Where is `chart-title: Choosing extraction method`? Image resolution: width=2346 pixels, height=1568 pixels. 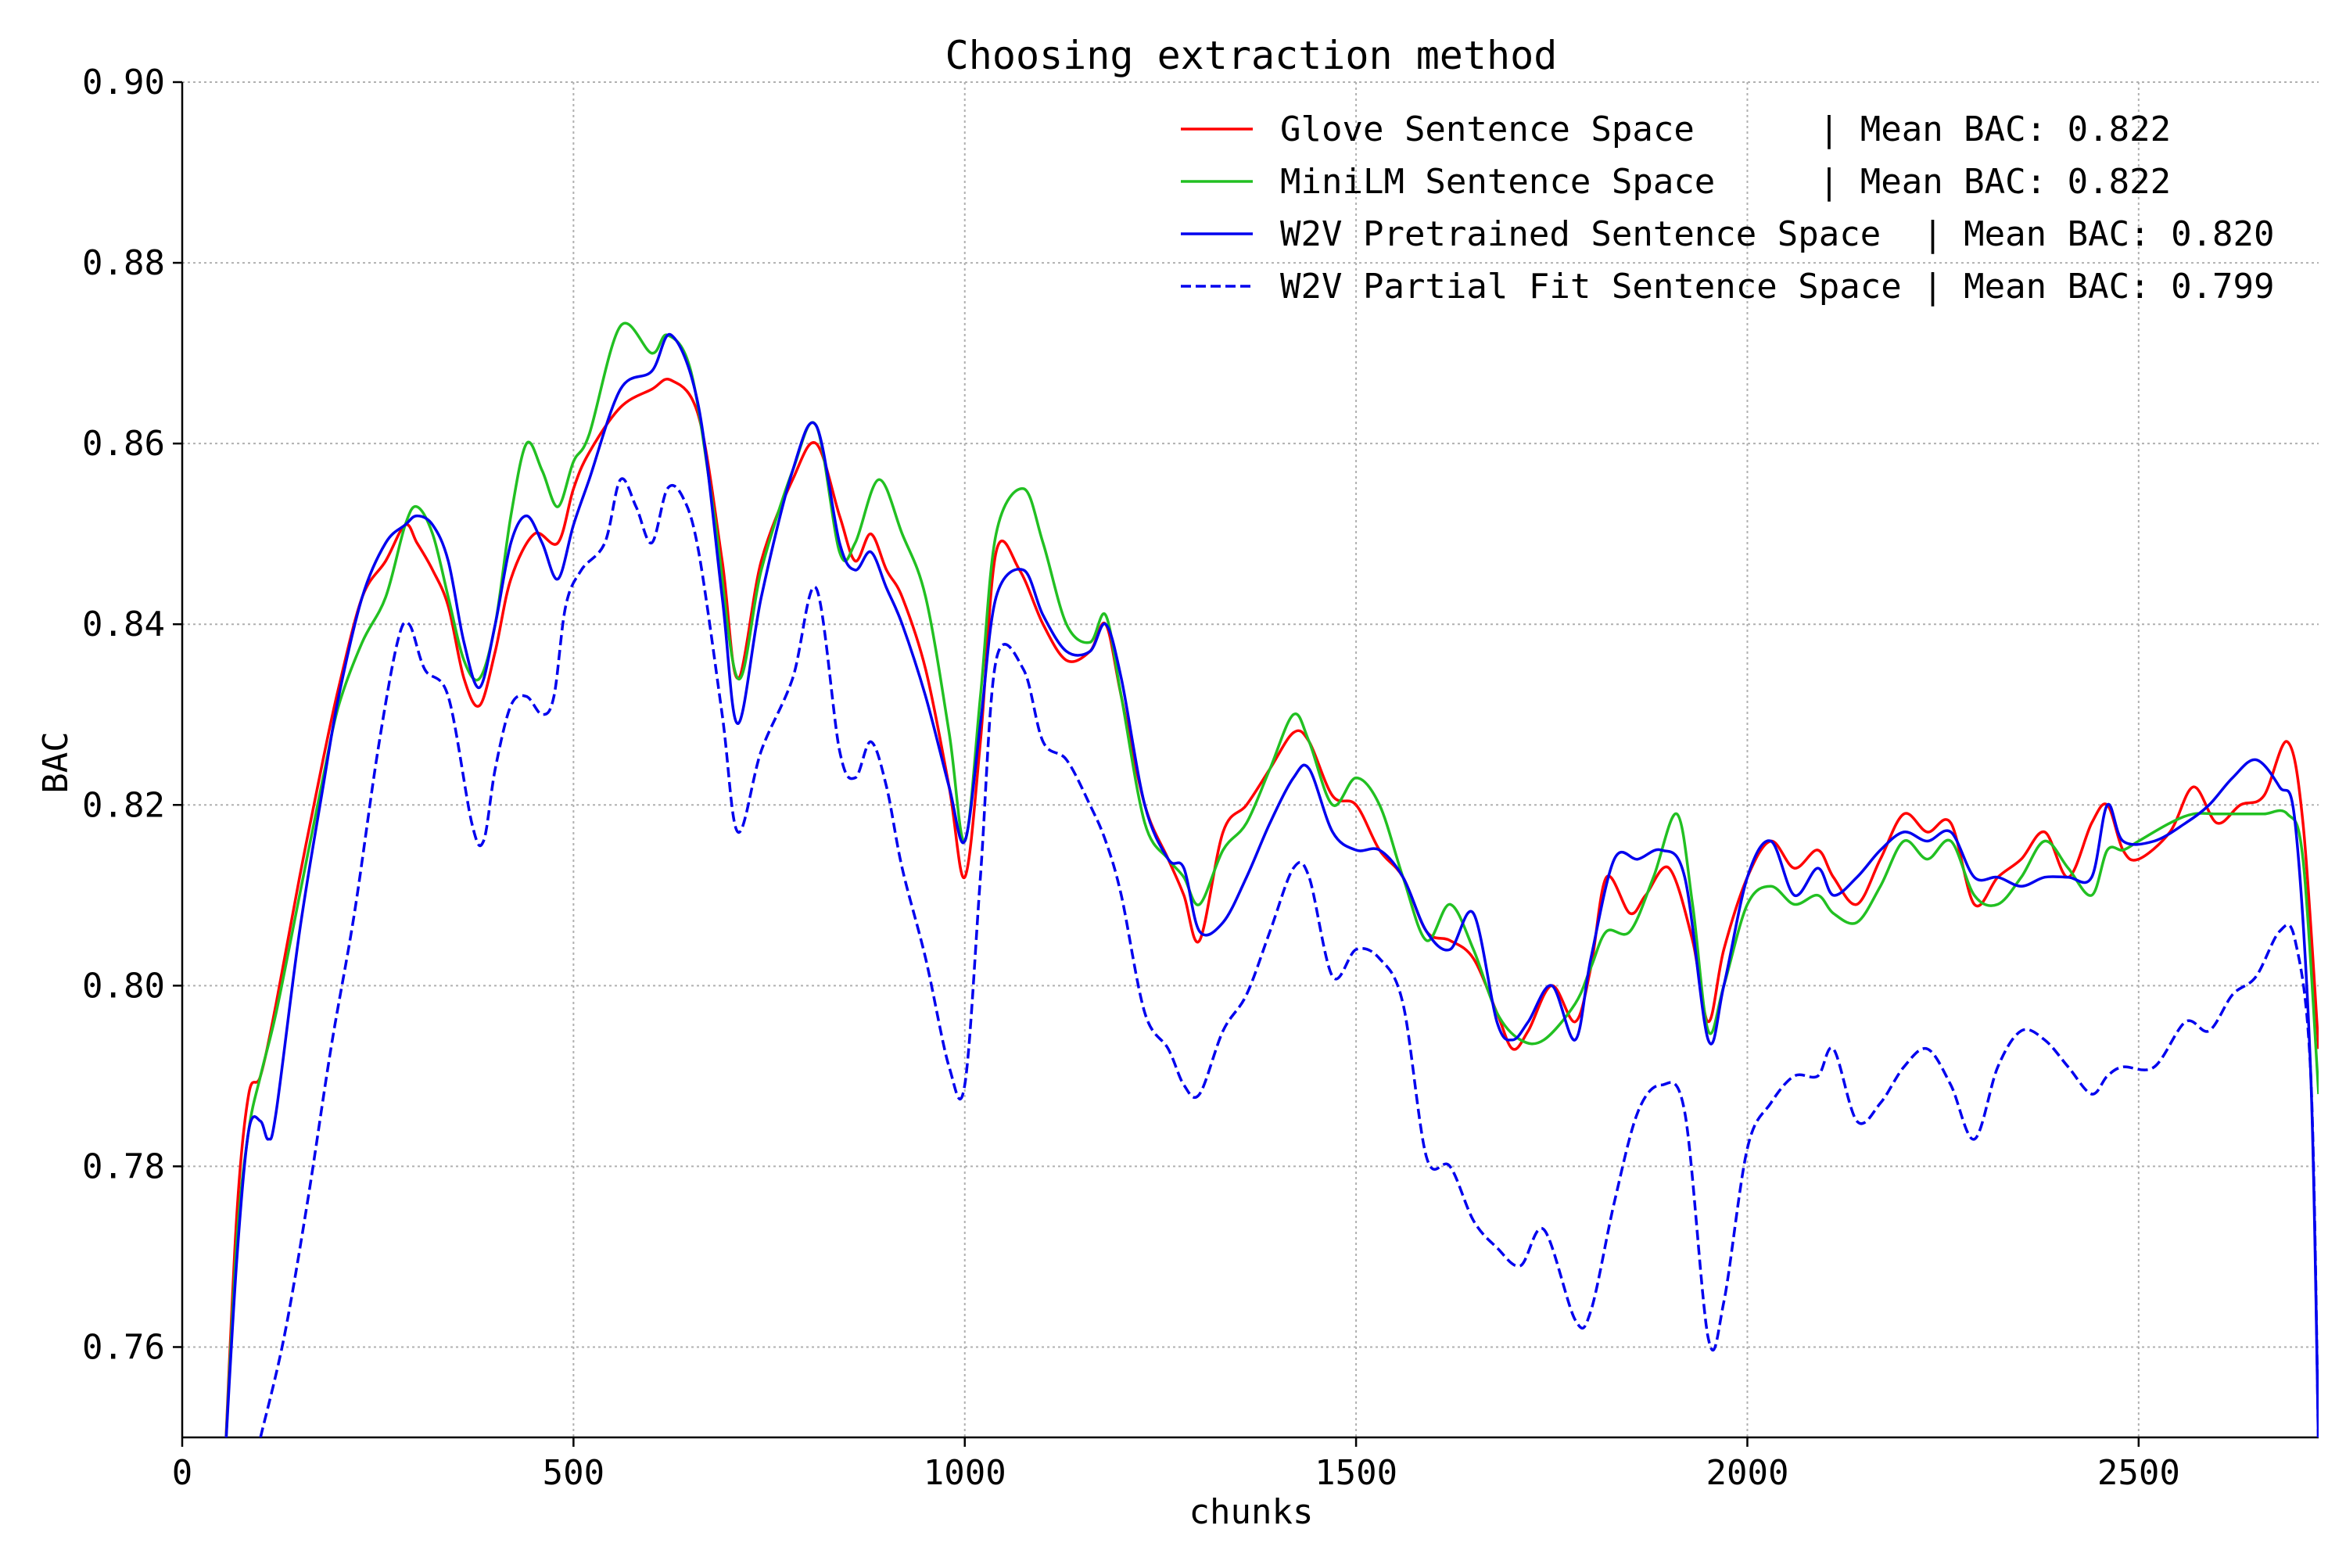 chart-title: Choosing extraction method is located at coordinates (1251, 55).